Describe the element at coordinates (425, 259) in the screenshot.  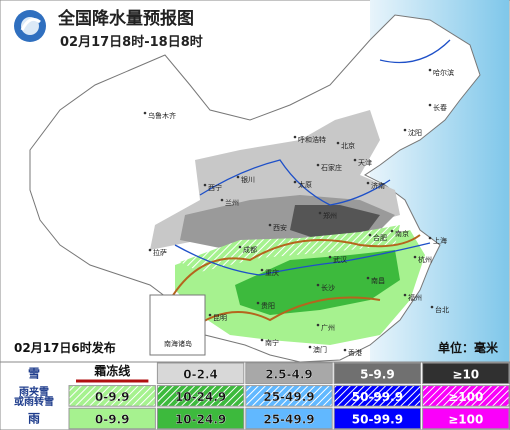
I see `city-label: 杭州` at that location.